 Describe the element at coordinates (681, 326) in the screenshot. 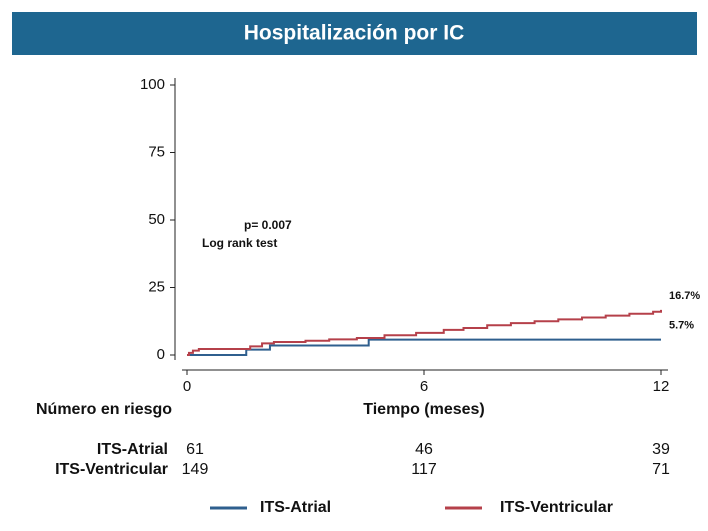

I see `value-label: 5.7%` at that location.